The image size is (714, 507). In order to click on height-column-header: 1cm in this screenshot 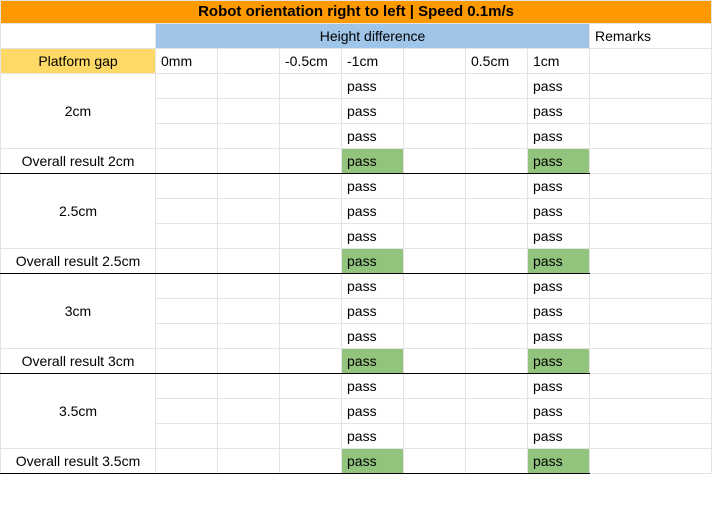, I will do `click(558, 61)`.